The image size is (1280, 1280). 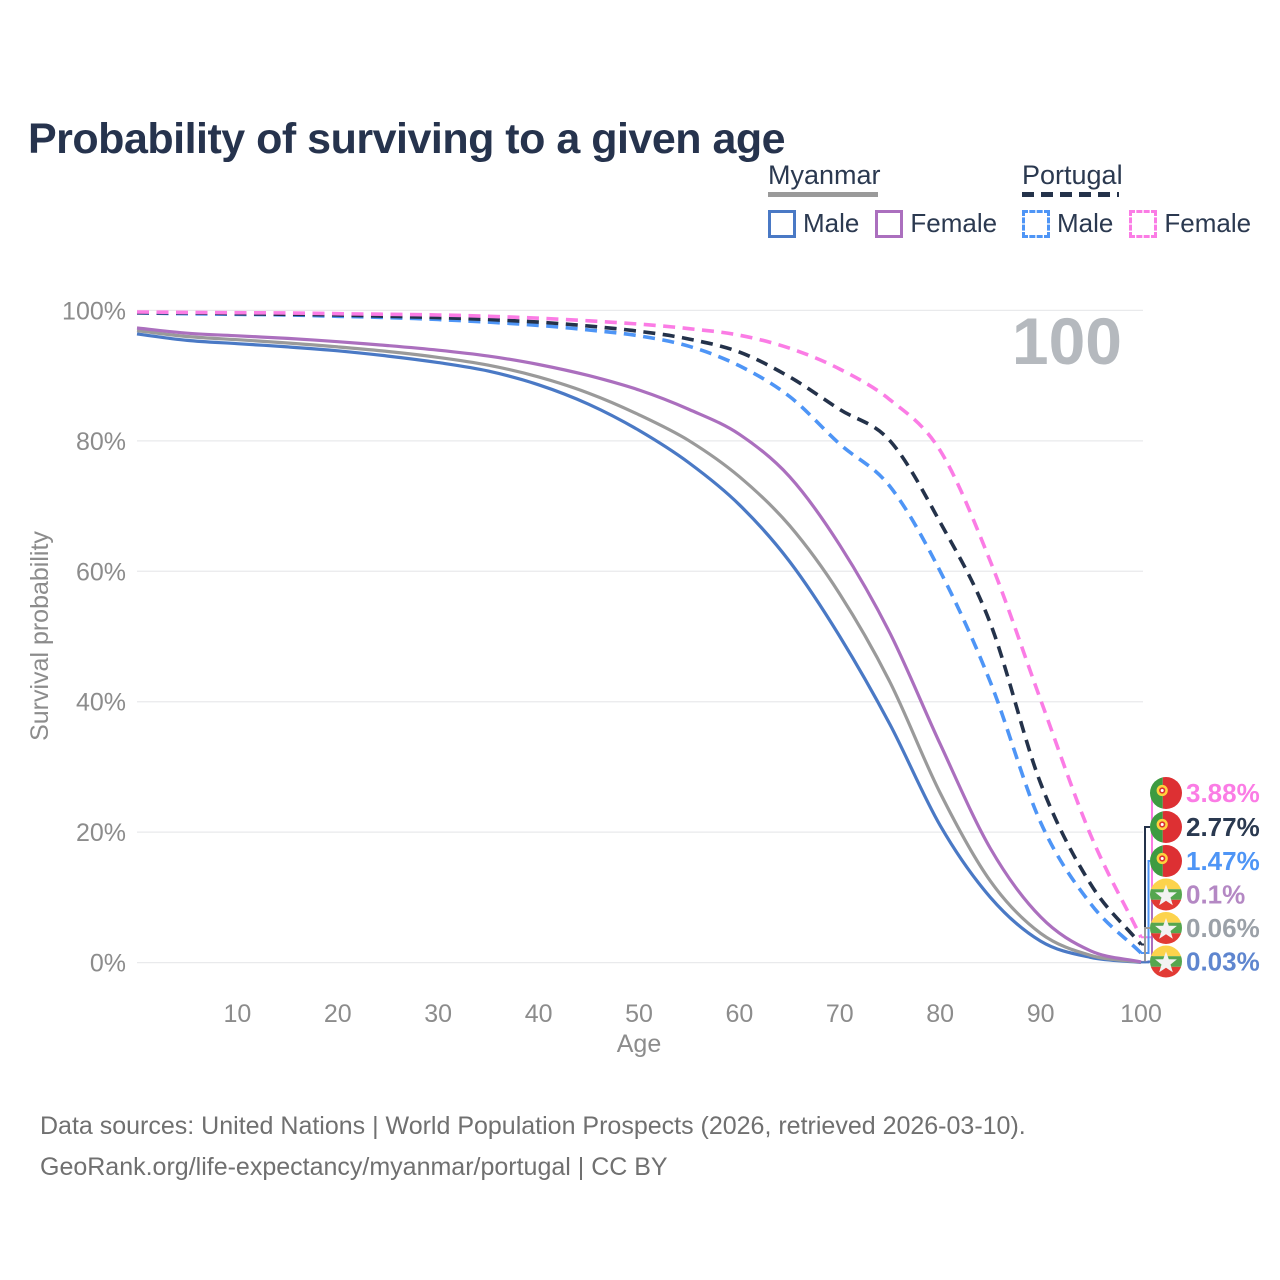 What do you see at coordinates (101, 572) in the screenshot?
I see `y-tick-label: 60%` at bounding box center [101, 572].